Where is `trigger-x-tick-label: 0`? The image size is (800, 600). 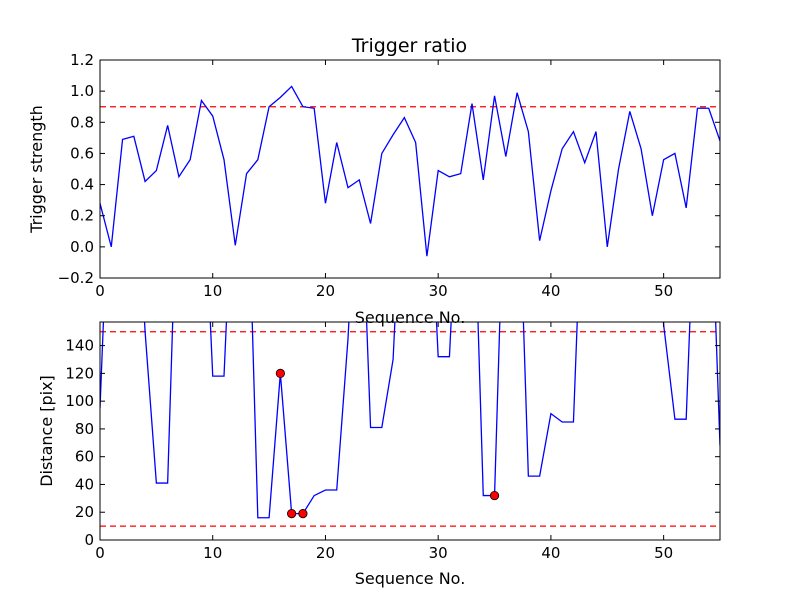 trigger-x-tick-label: 0 is located at coordinates (100, 291).